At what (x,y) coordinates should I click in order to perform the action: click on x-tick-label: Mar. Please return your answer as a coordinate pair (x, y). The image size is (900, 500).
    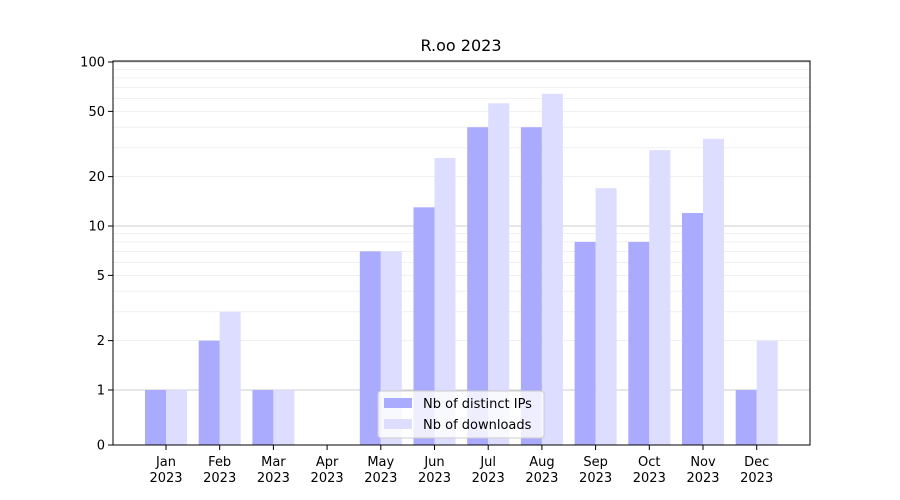
    Looking at the image, I should click on (273, 462).